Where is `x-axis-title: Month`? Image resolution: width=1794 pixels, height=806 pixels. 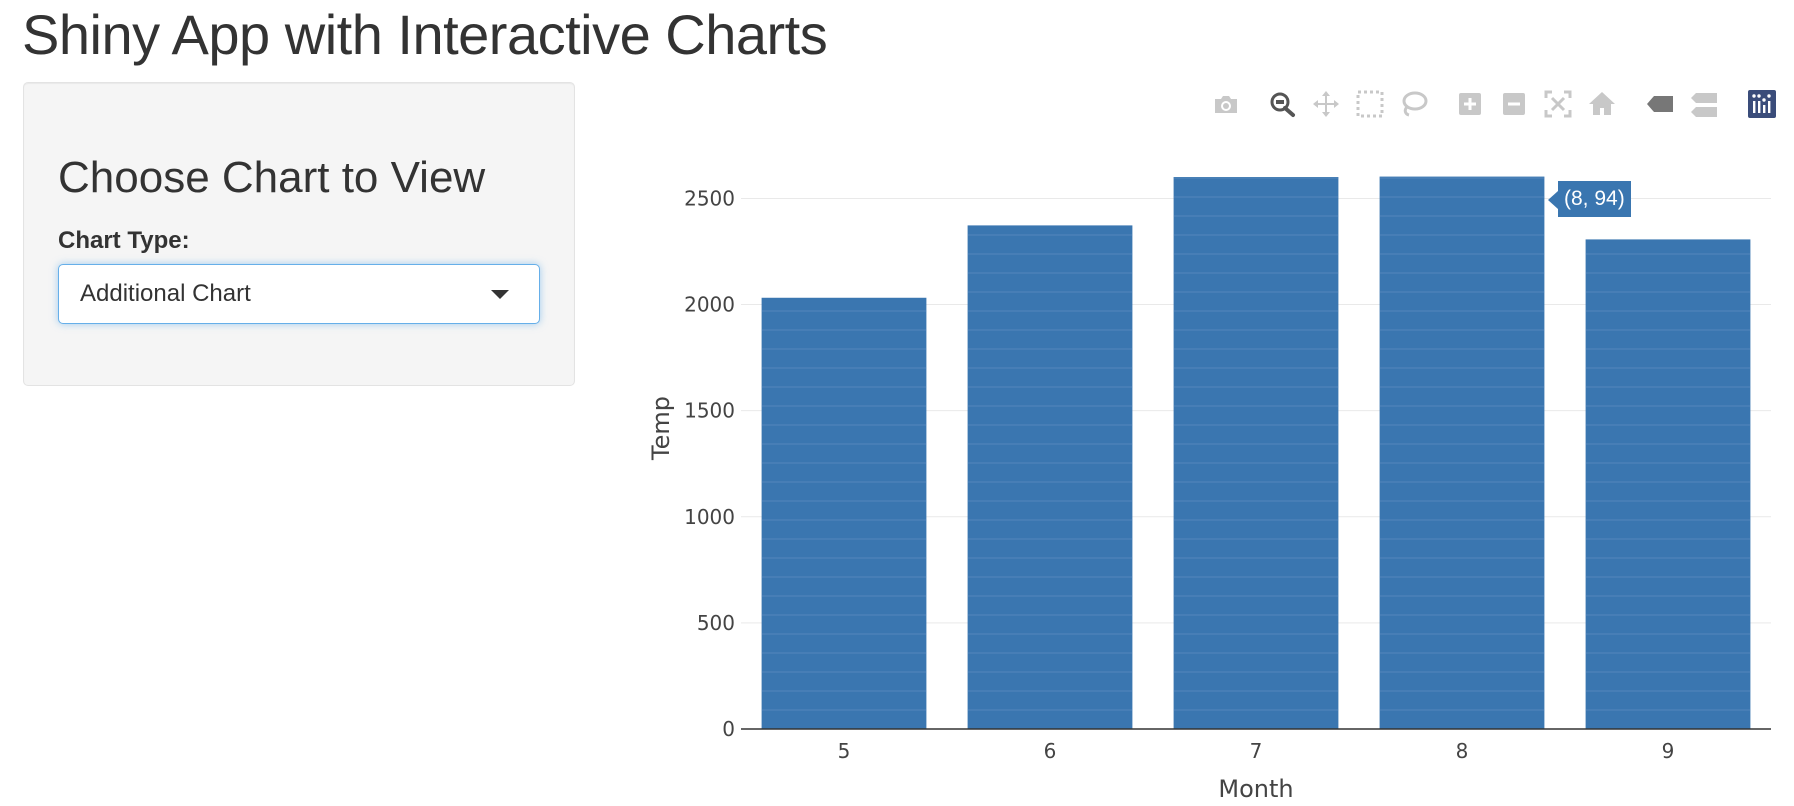 x-axis-title: Month is located at coordinates (1255, 789).